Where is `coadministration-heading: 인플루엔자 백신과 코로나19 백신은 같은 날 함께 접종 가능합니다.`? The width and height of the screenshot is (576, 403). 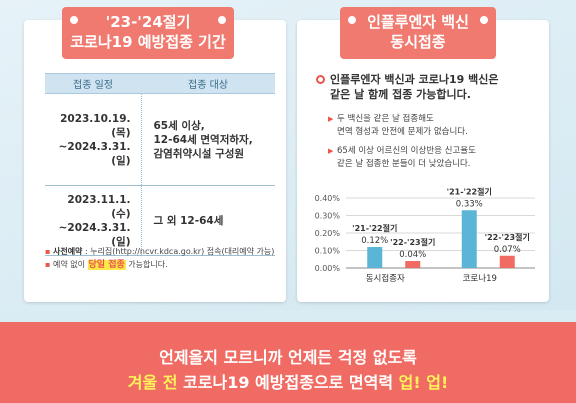
coadministration-heading: 인플루엔자 백신과 코로나19 백신은 같은 날 함께 접종 가능합니다. is located at coordinates (431, 87).